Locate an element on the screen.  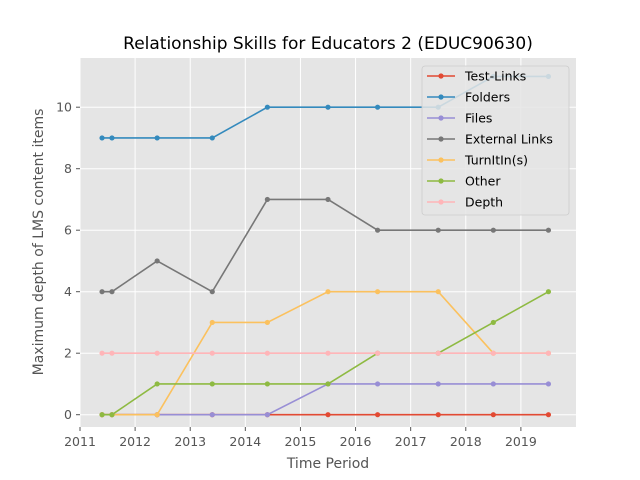
legend-label: Test-Links is located at coordinates (495, 76).